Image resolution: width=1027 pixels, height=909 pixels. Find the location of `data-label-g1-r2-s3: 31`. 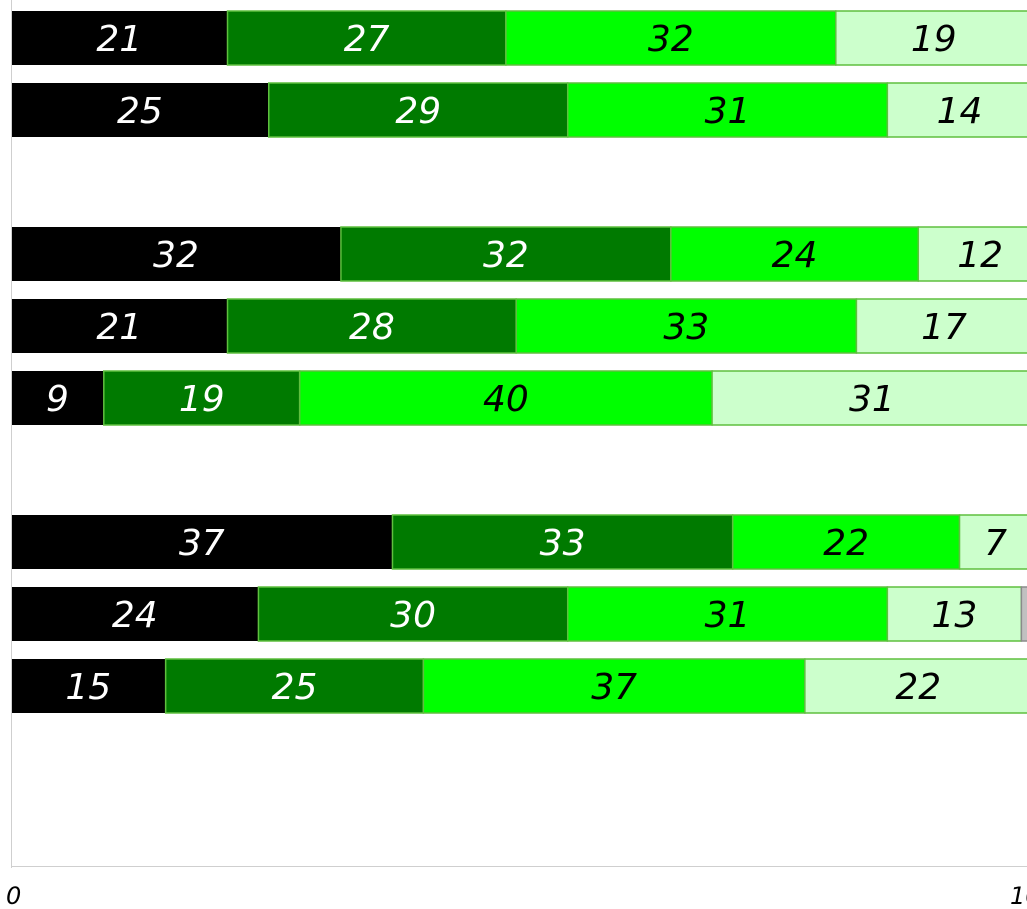

data-label-g1-r2-s3: 31 is located at coordinates (872, 399).